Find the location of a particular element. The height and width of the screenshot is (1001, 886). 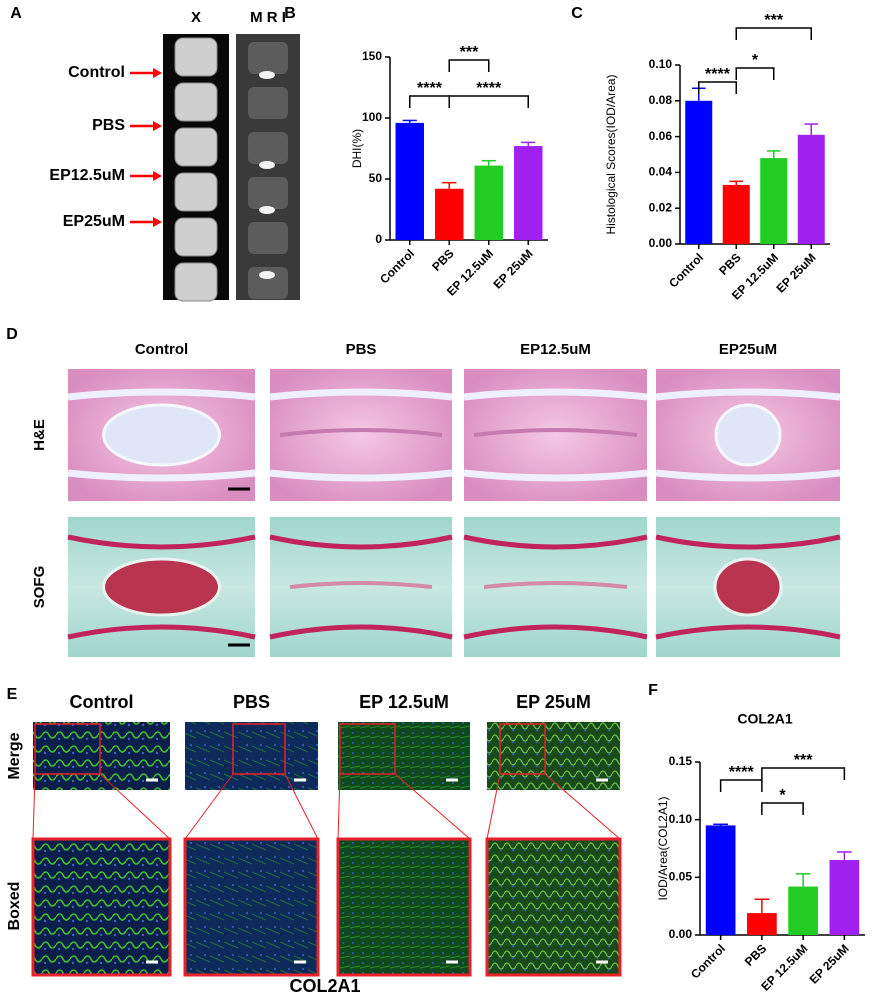

chart-title: COL2A1 is located at coordinates (764, 719).